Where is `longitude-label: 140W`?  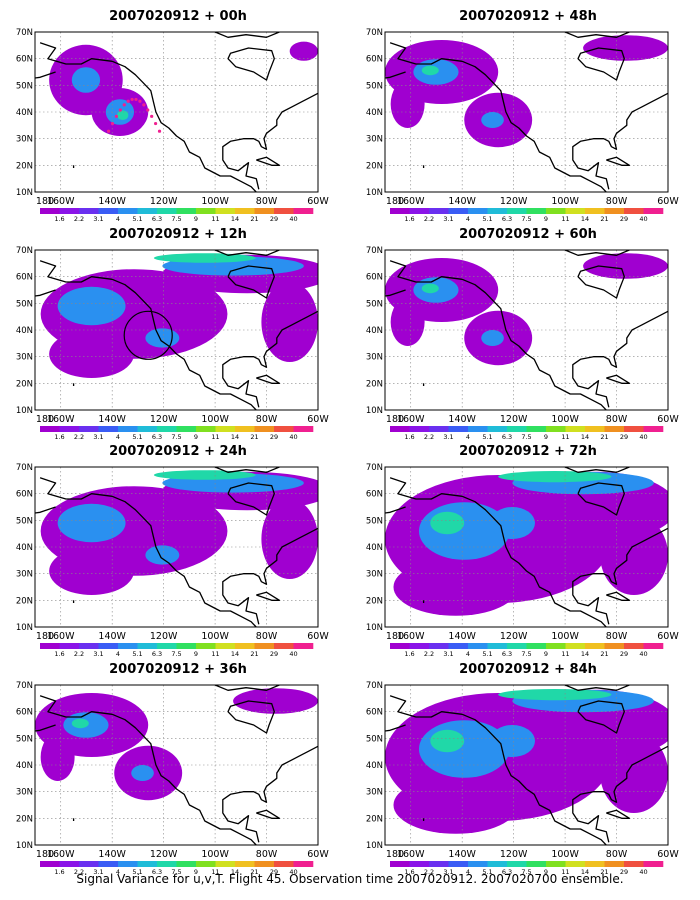 longitude-label: 140W is located at coordinates (462, 854).